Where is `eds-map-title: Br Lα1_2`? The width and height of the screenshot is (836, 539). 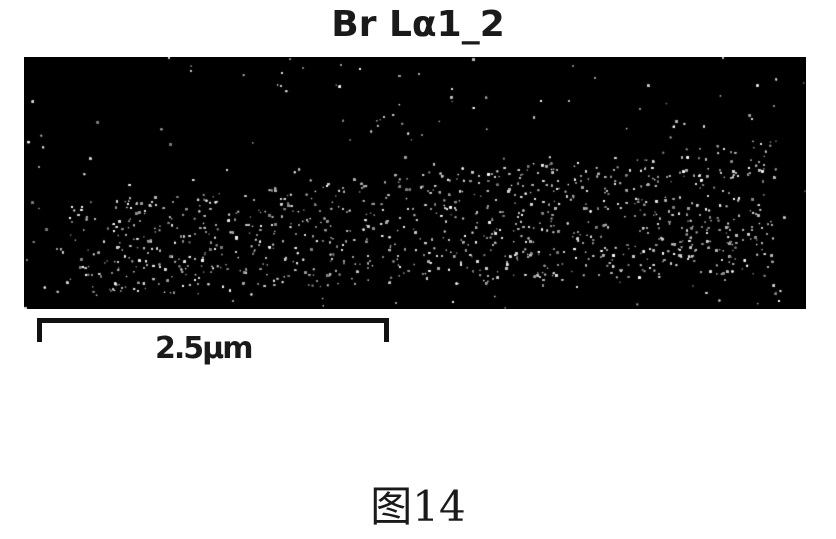 eds-map-title: Br Lα1_2 is located at coordinates (418, 24).